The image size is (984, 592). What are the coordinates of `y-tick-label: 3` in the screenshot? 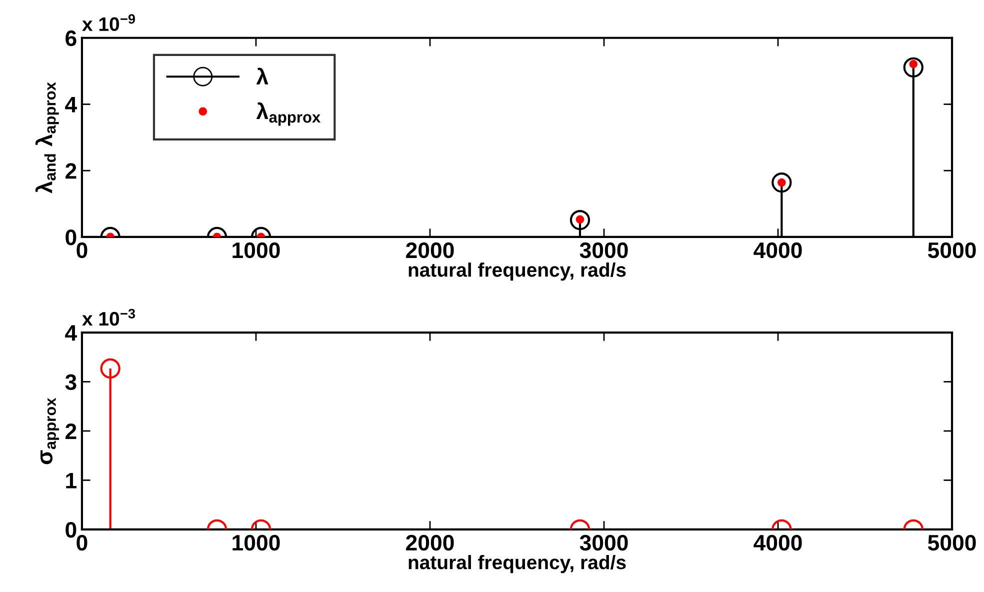 It's located at (70, 382).